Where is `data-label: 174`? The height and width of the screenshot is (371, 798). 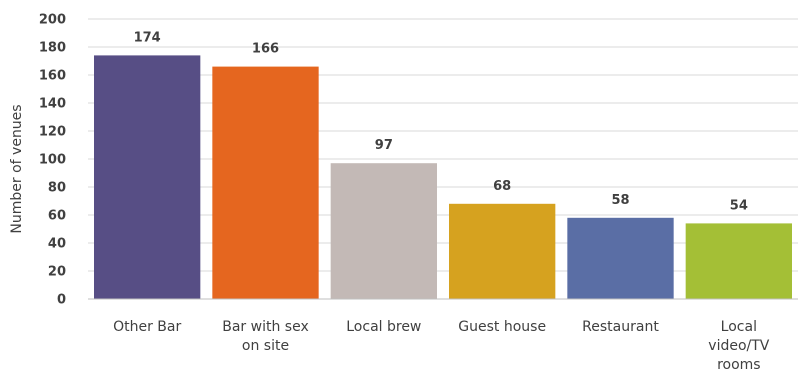
data-label: 174 is located at coordinates (147, 37).